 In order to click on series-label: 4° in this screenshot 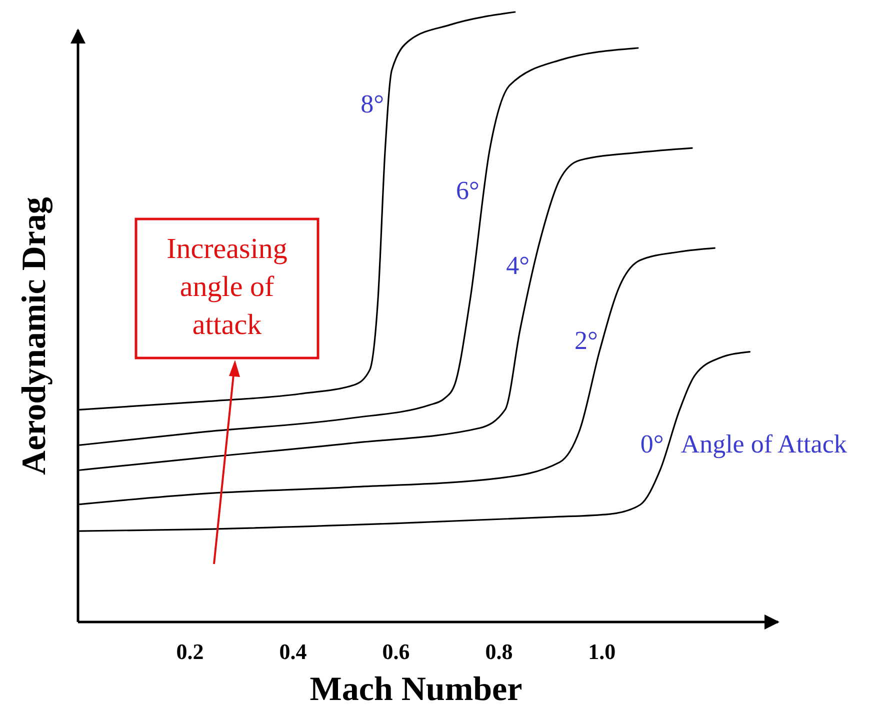, I will do `click(518, 265)`.